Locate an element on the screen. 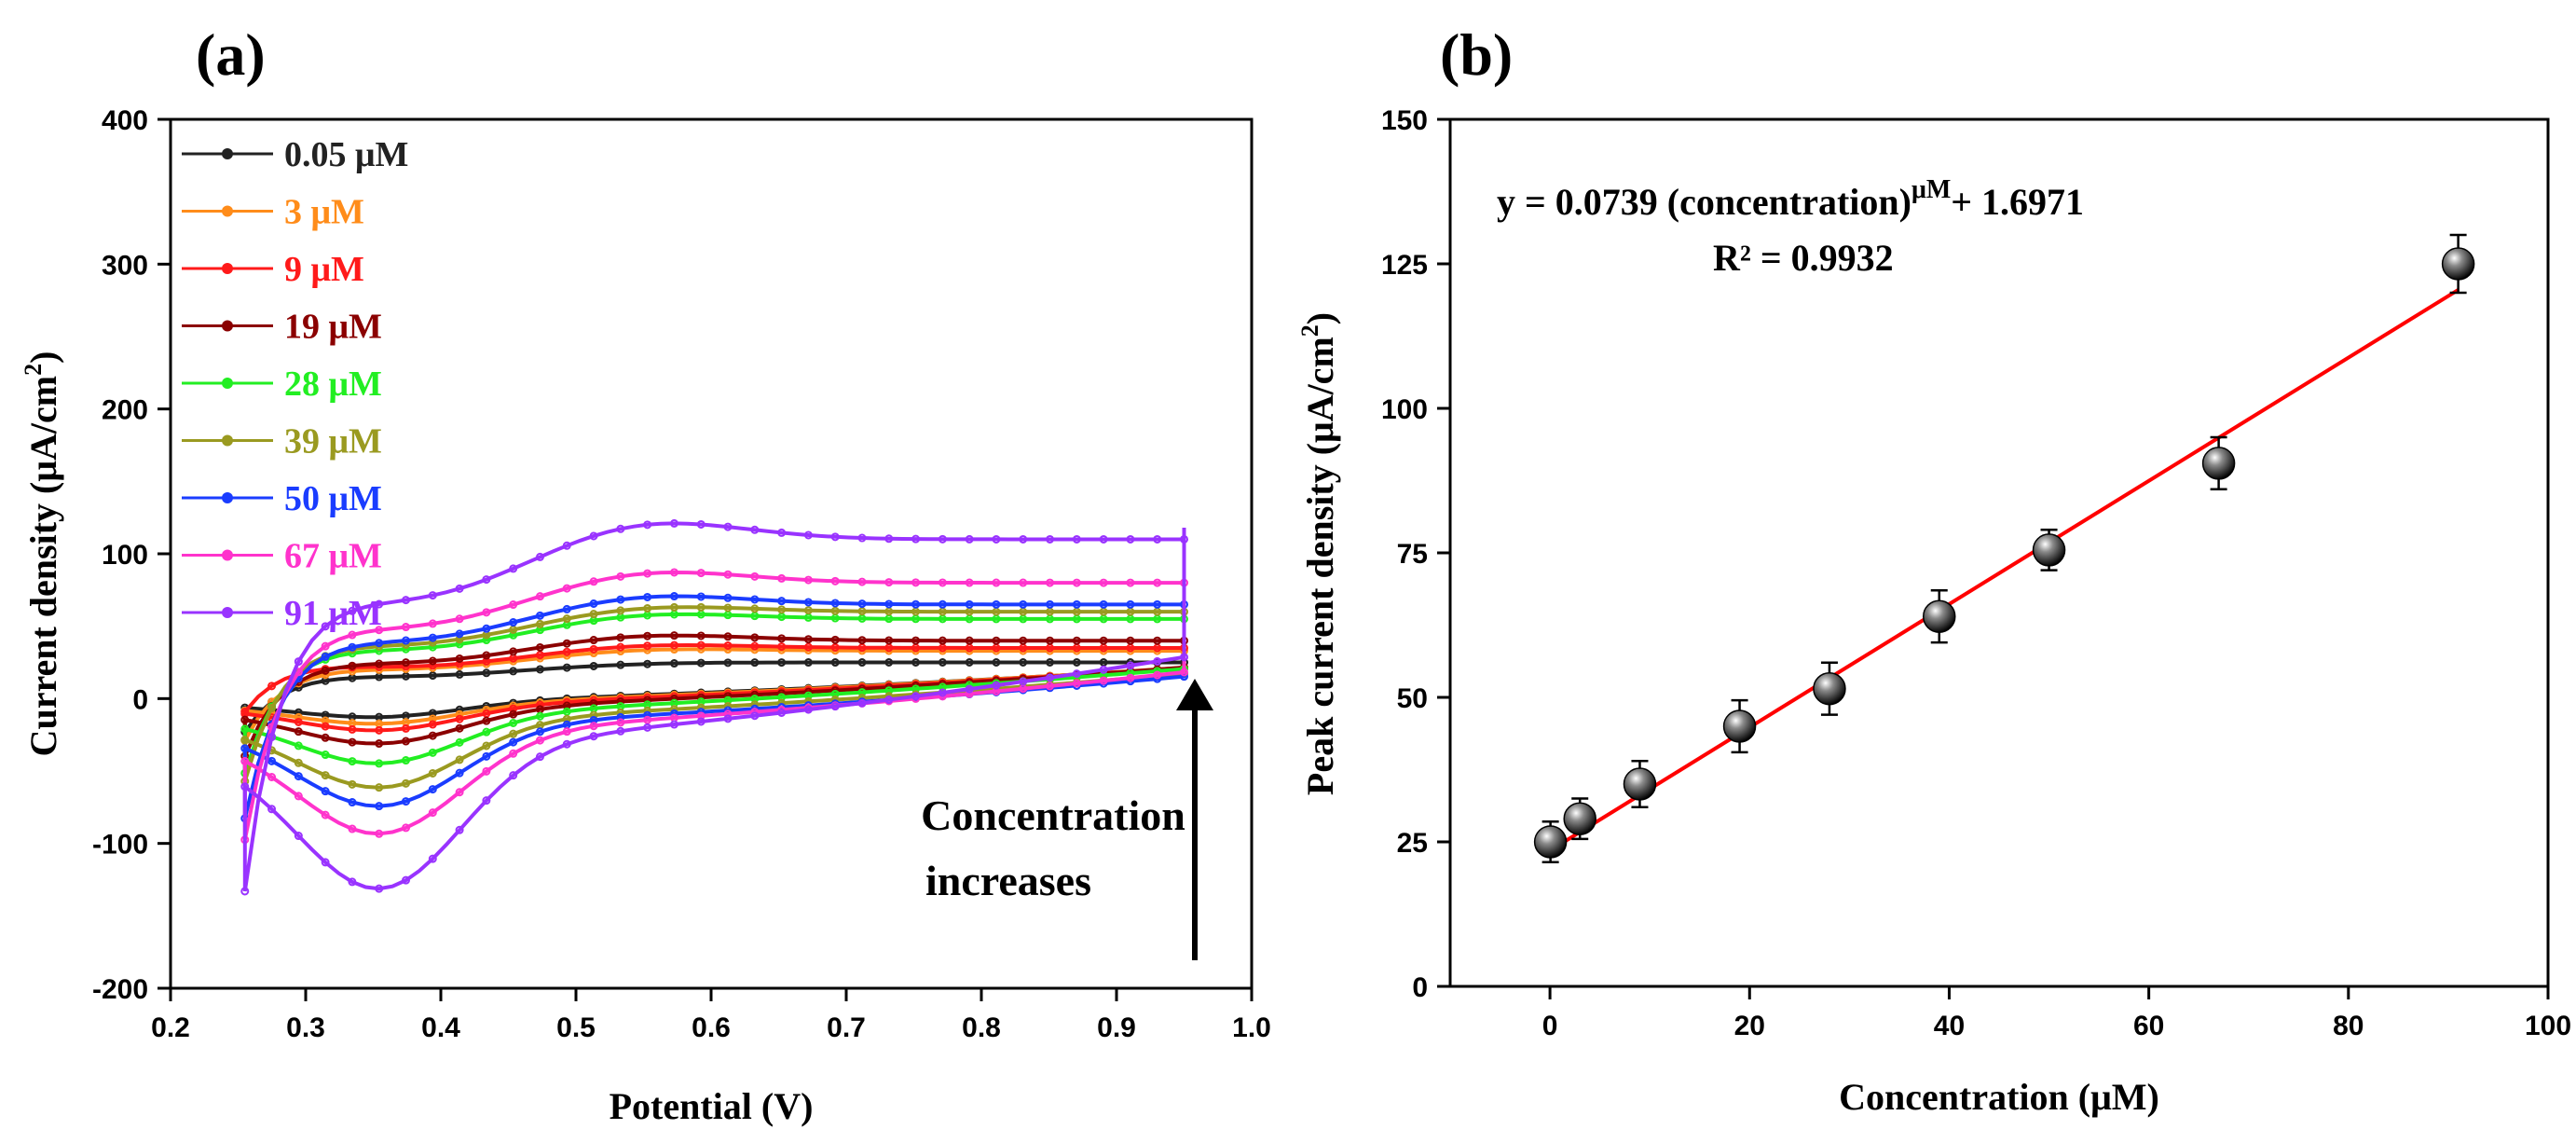 The image size is (2576, 1143). cv-y-axis-title: Current density (μA/cm2) is located at coordinates (42, 554).